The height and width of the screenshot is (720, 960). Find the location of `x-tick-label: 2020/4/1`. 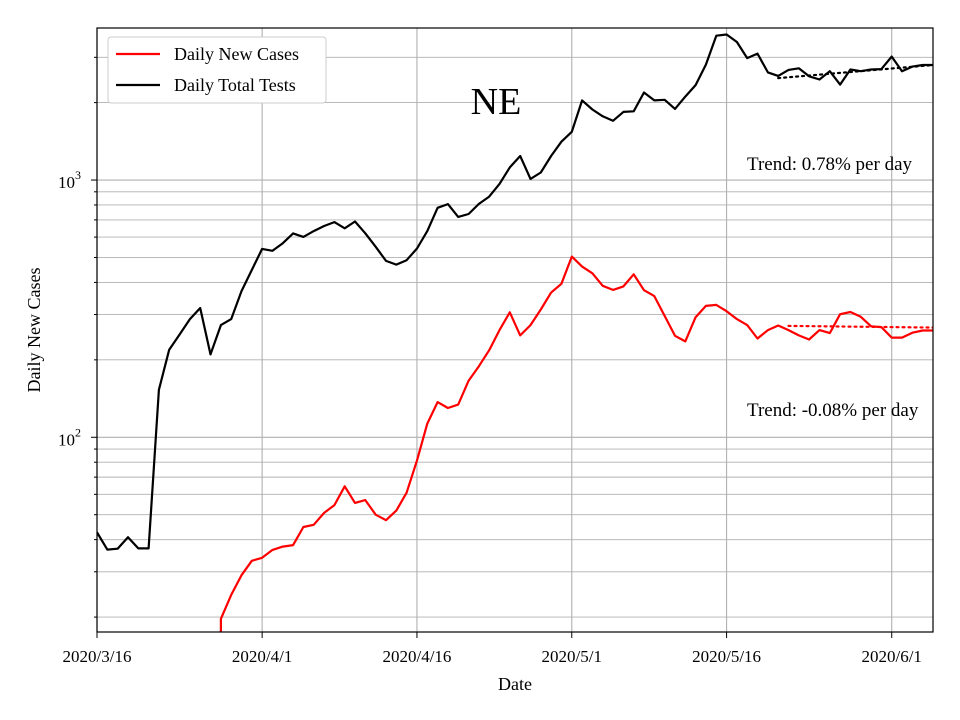

x-tick-label: 2020/4/1 is located at coordinates (262, 656).